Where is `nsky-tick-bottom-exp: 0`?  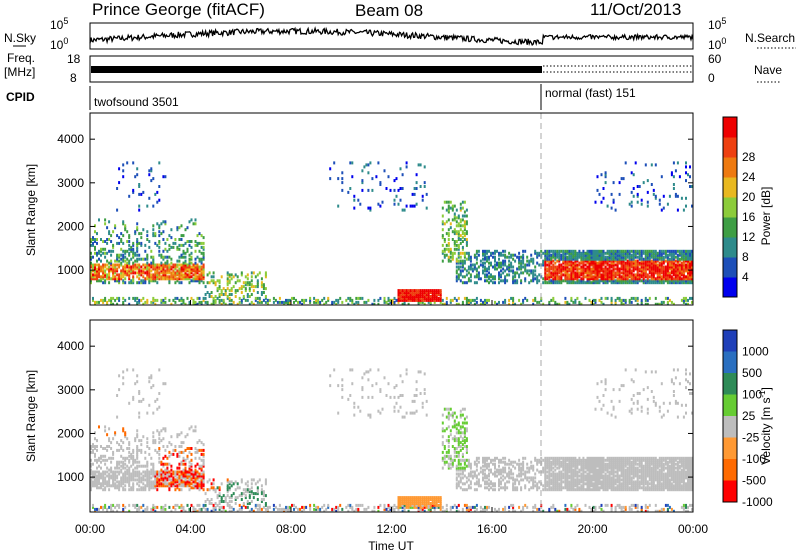 nsky-tick-bottom-exp: 0 is located at coordinates (65, 41).